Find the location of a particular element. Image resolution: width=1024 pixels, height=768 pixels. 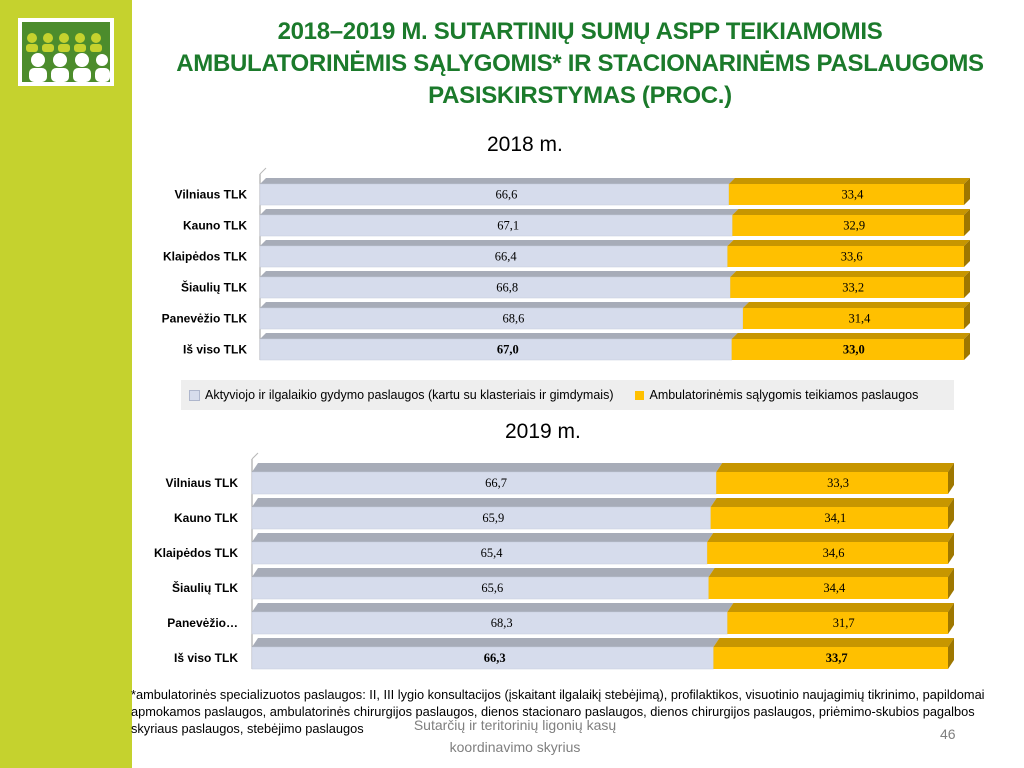

chart-2018-value-label-a: 67,1 is located at coordinates (508, 226).